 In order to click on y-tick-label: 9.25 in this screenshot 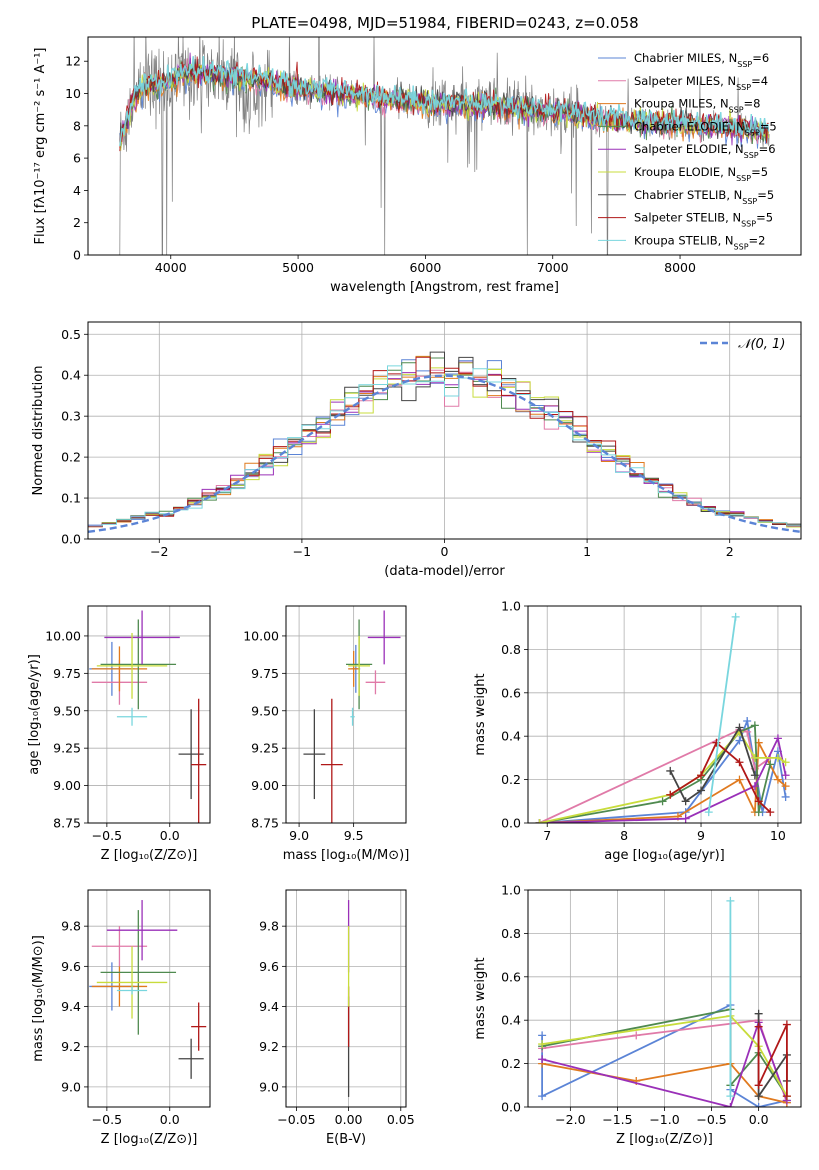, I will do `click(67, 748)`.